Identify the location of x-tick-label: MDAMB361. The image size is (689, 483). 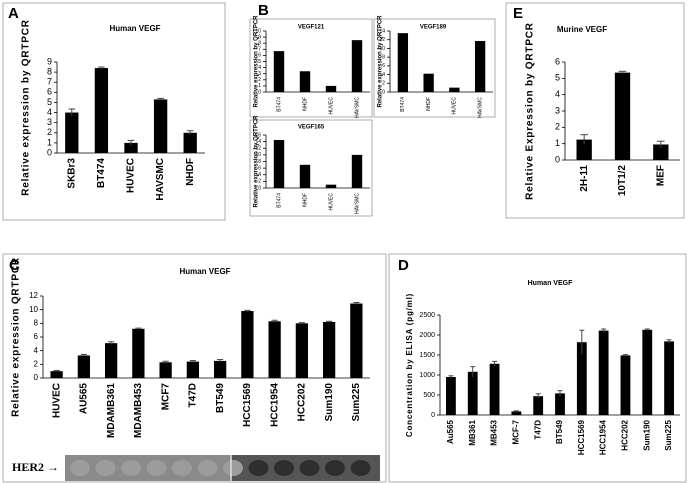
(111, 410).